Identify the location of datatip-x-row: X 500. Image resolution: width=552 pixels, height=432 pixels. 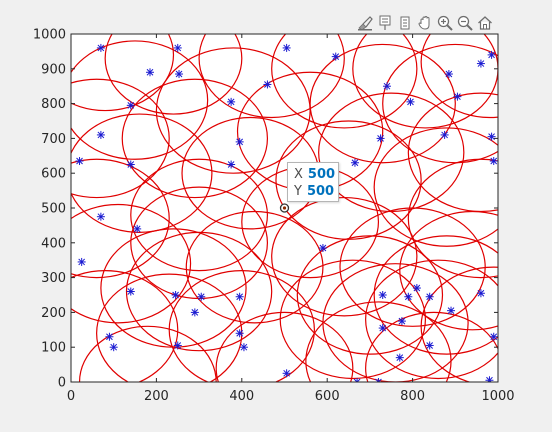
(316, 174).